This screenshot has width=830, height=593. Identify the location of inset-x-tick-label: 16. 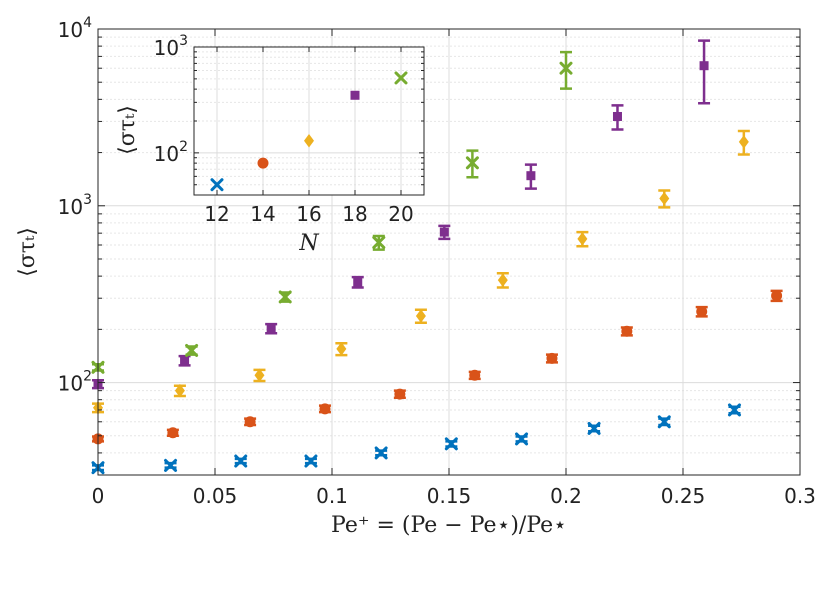
(308, 214).